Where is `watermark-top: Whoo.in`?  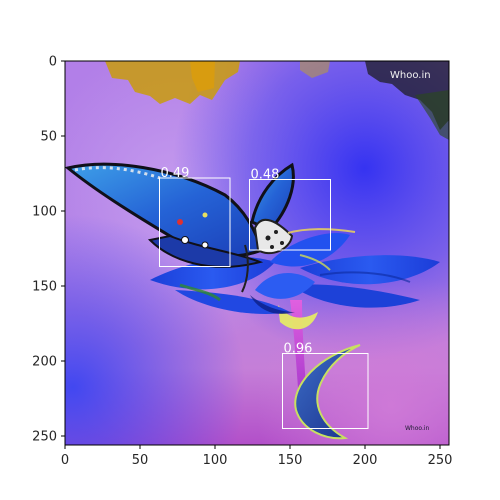
watermark-top: Whoo.in is located at coordinates (410, 75).